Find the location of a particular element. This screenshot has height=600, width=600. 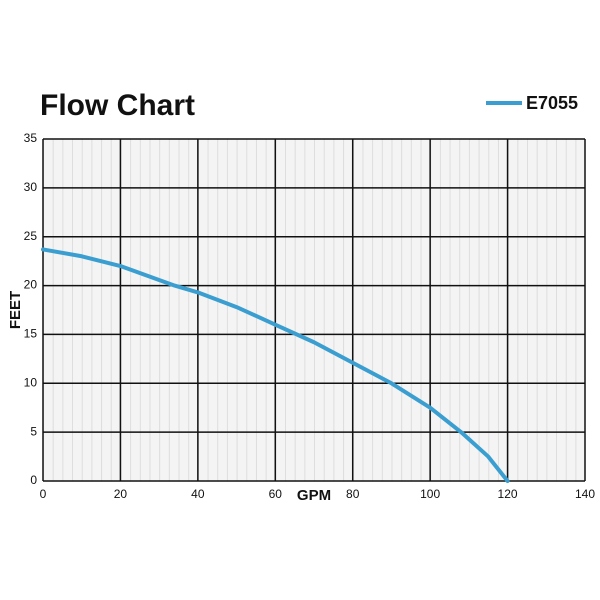

x-tick-label: 0 is located at coordinates (43, 494).